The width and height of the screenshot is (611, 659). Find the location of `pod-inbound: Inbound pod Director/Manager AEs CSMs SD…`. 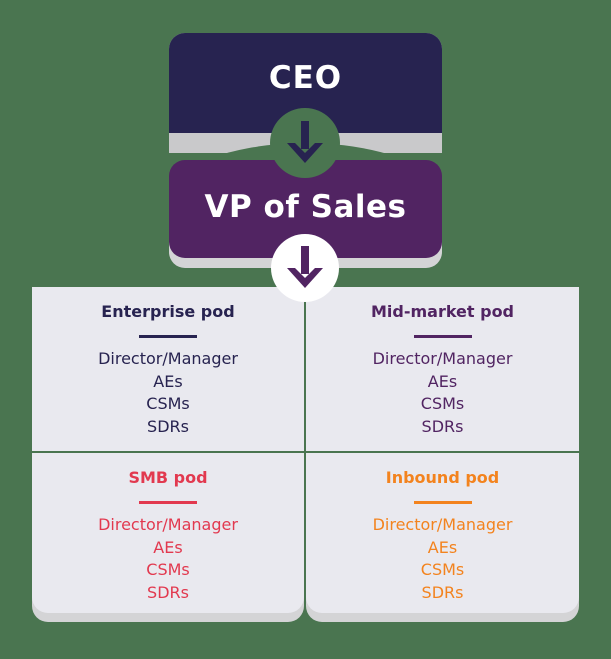

pod-inbound: Inbound pod Director/Manager AEs CSMs SD… is located at coordinates (442, 533).